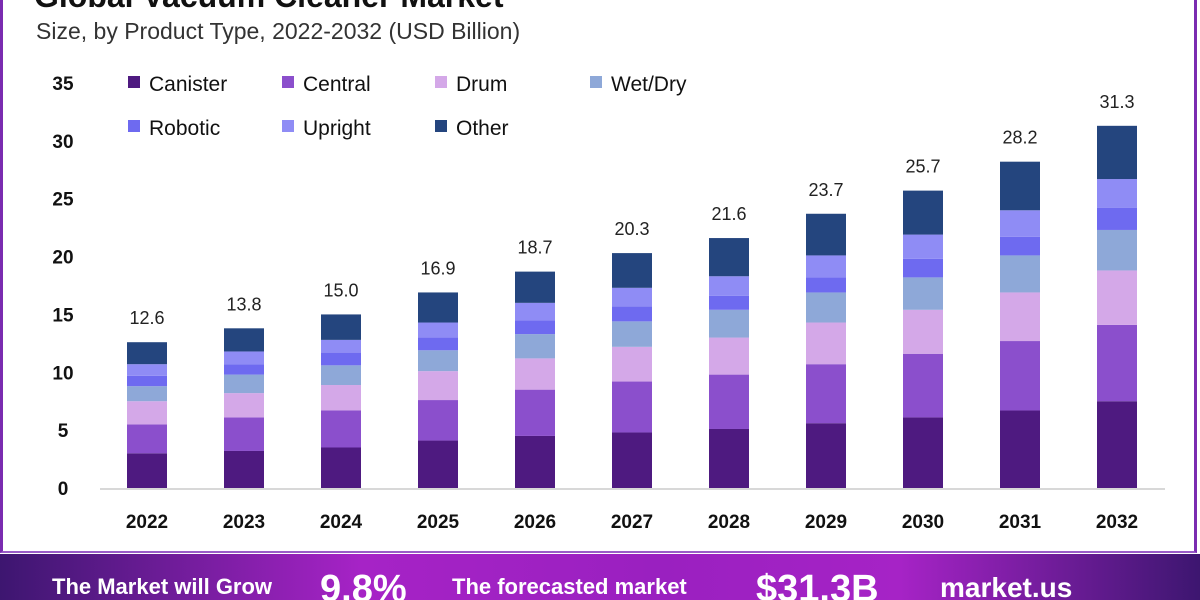 The image size is (1200, 600). Describe the element at coordinates (363, 584) in the screenshot. I see `cagr-value: 9.8%` at that location.